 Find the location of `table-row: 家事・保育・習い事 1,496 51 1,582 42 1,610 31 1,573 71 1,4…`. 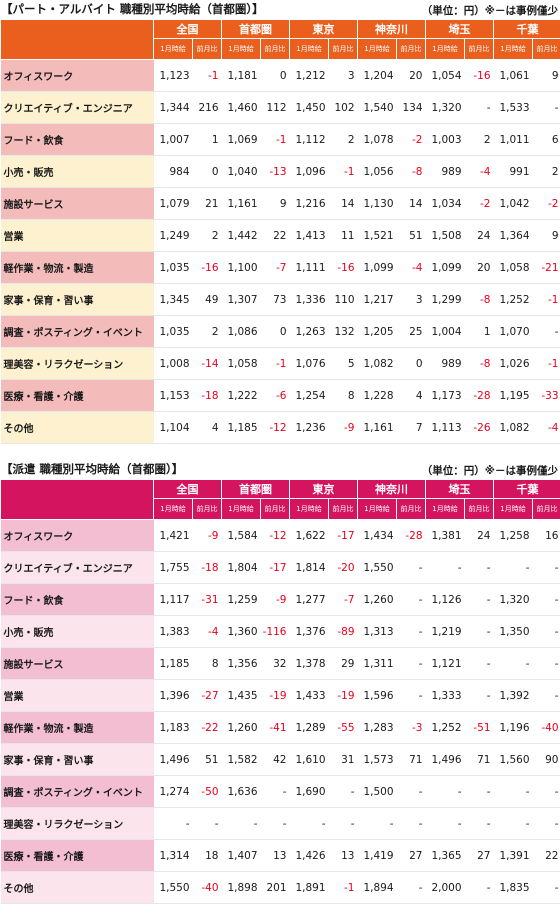

table-row: 家事・保育・習い事 1,496 51 1,582 42 1,610 31 1,573 71 1,4… is located at coordinates (280, 759).